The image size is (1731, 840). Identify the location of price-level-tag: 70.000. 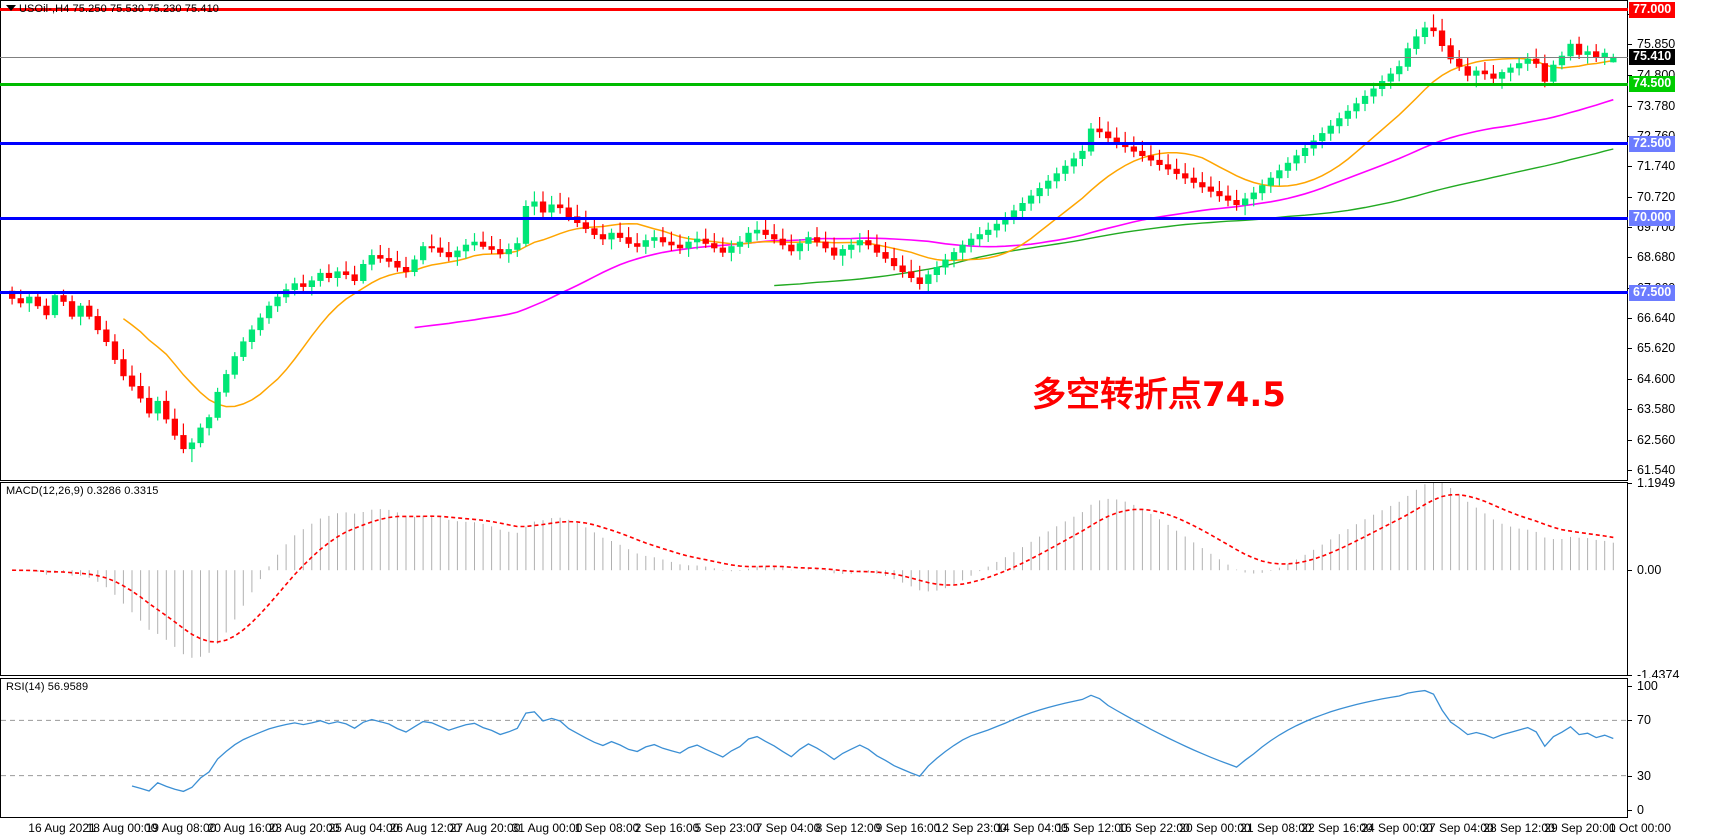
(1652, 218).